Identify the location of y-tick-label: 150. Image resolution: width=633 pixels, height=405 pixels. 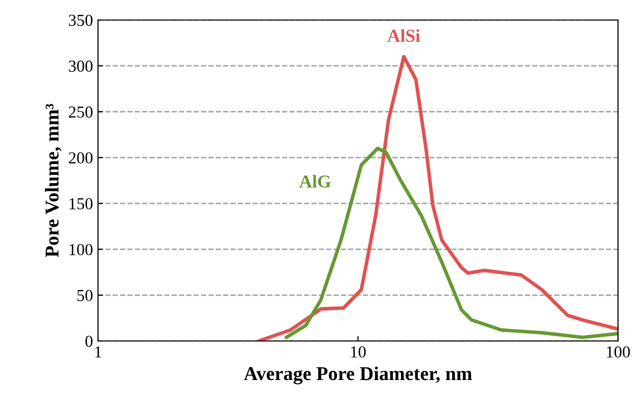
(81, 204).